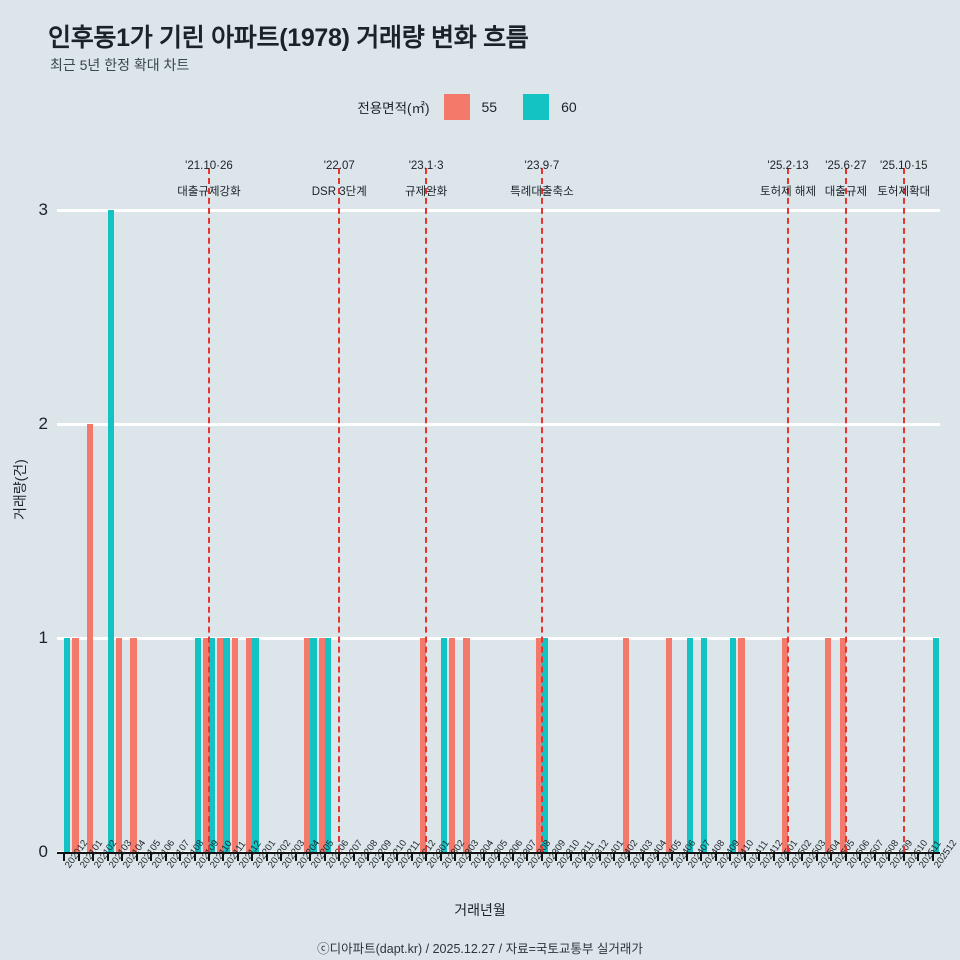  Describe the element at coordinates (209, 179) in the screenshot. I see `annotation-label: '21.10·26 대출규제강화` at that location.